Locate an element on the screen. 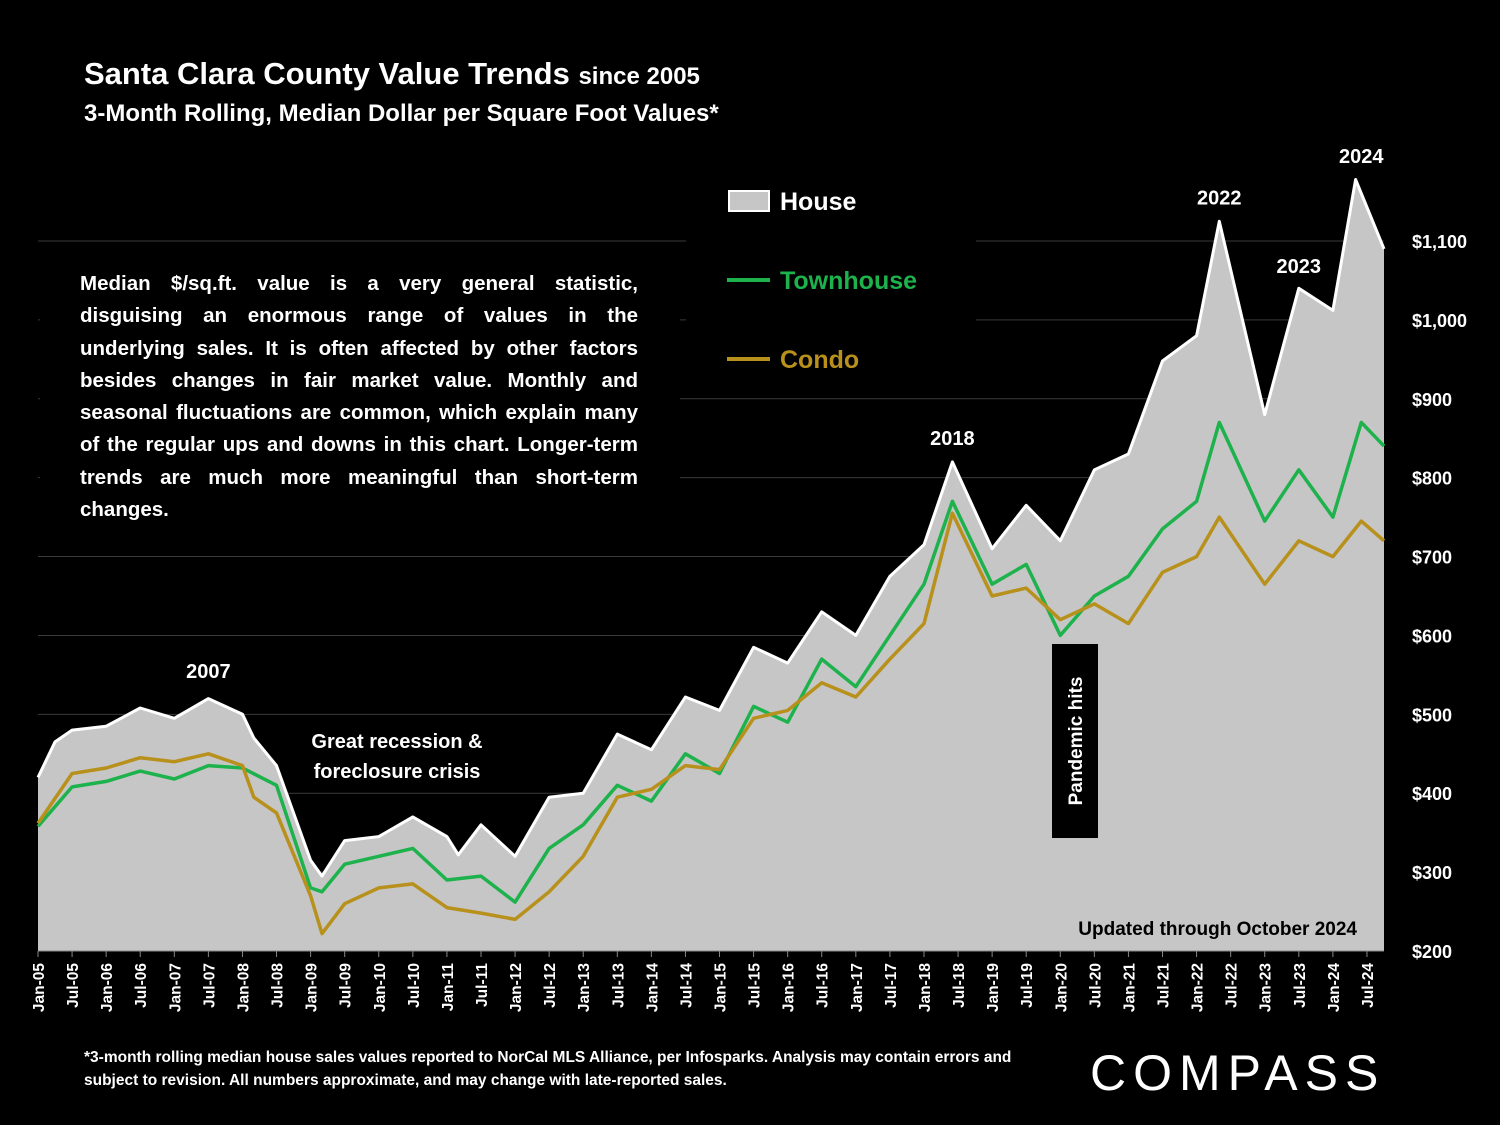  x-tick-label: Jul-17 is located at coordinates (891, 985).